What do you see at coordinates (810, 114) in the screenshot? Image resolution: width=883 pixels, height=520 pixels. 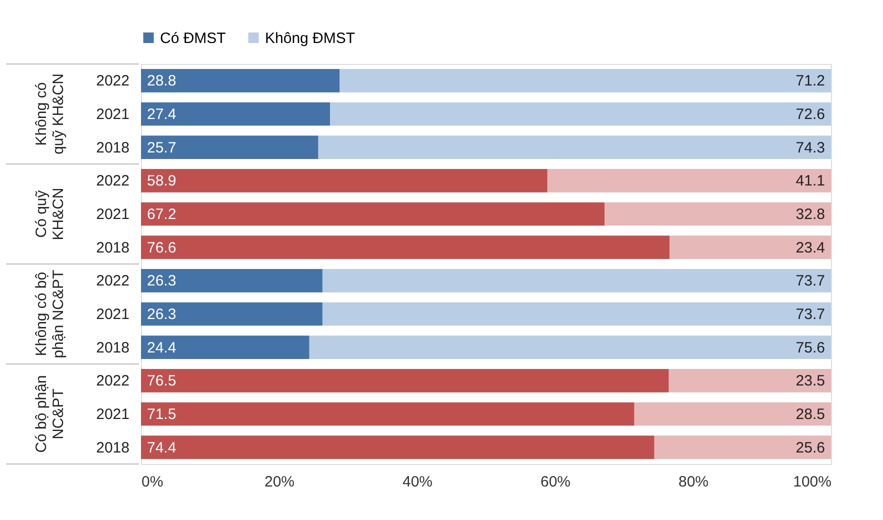 I see `data-label: 72.6` at bounding box center [810, 114].